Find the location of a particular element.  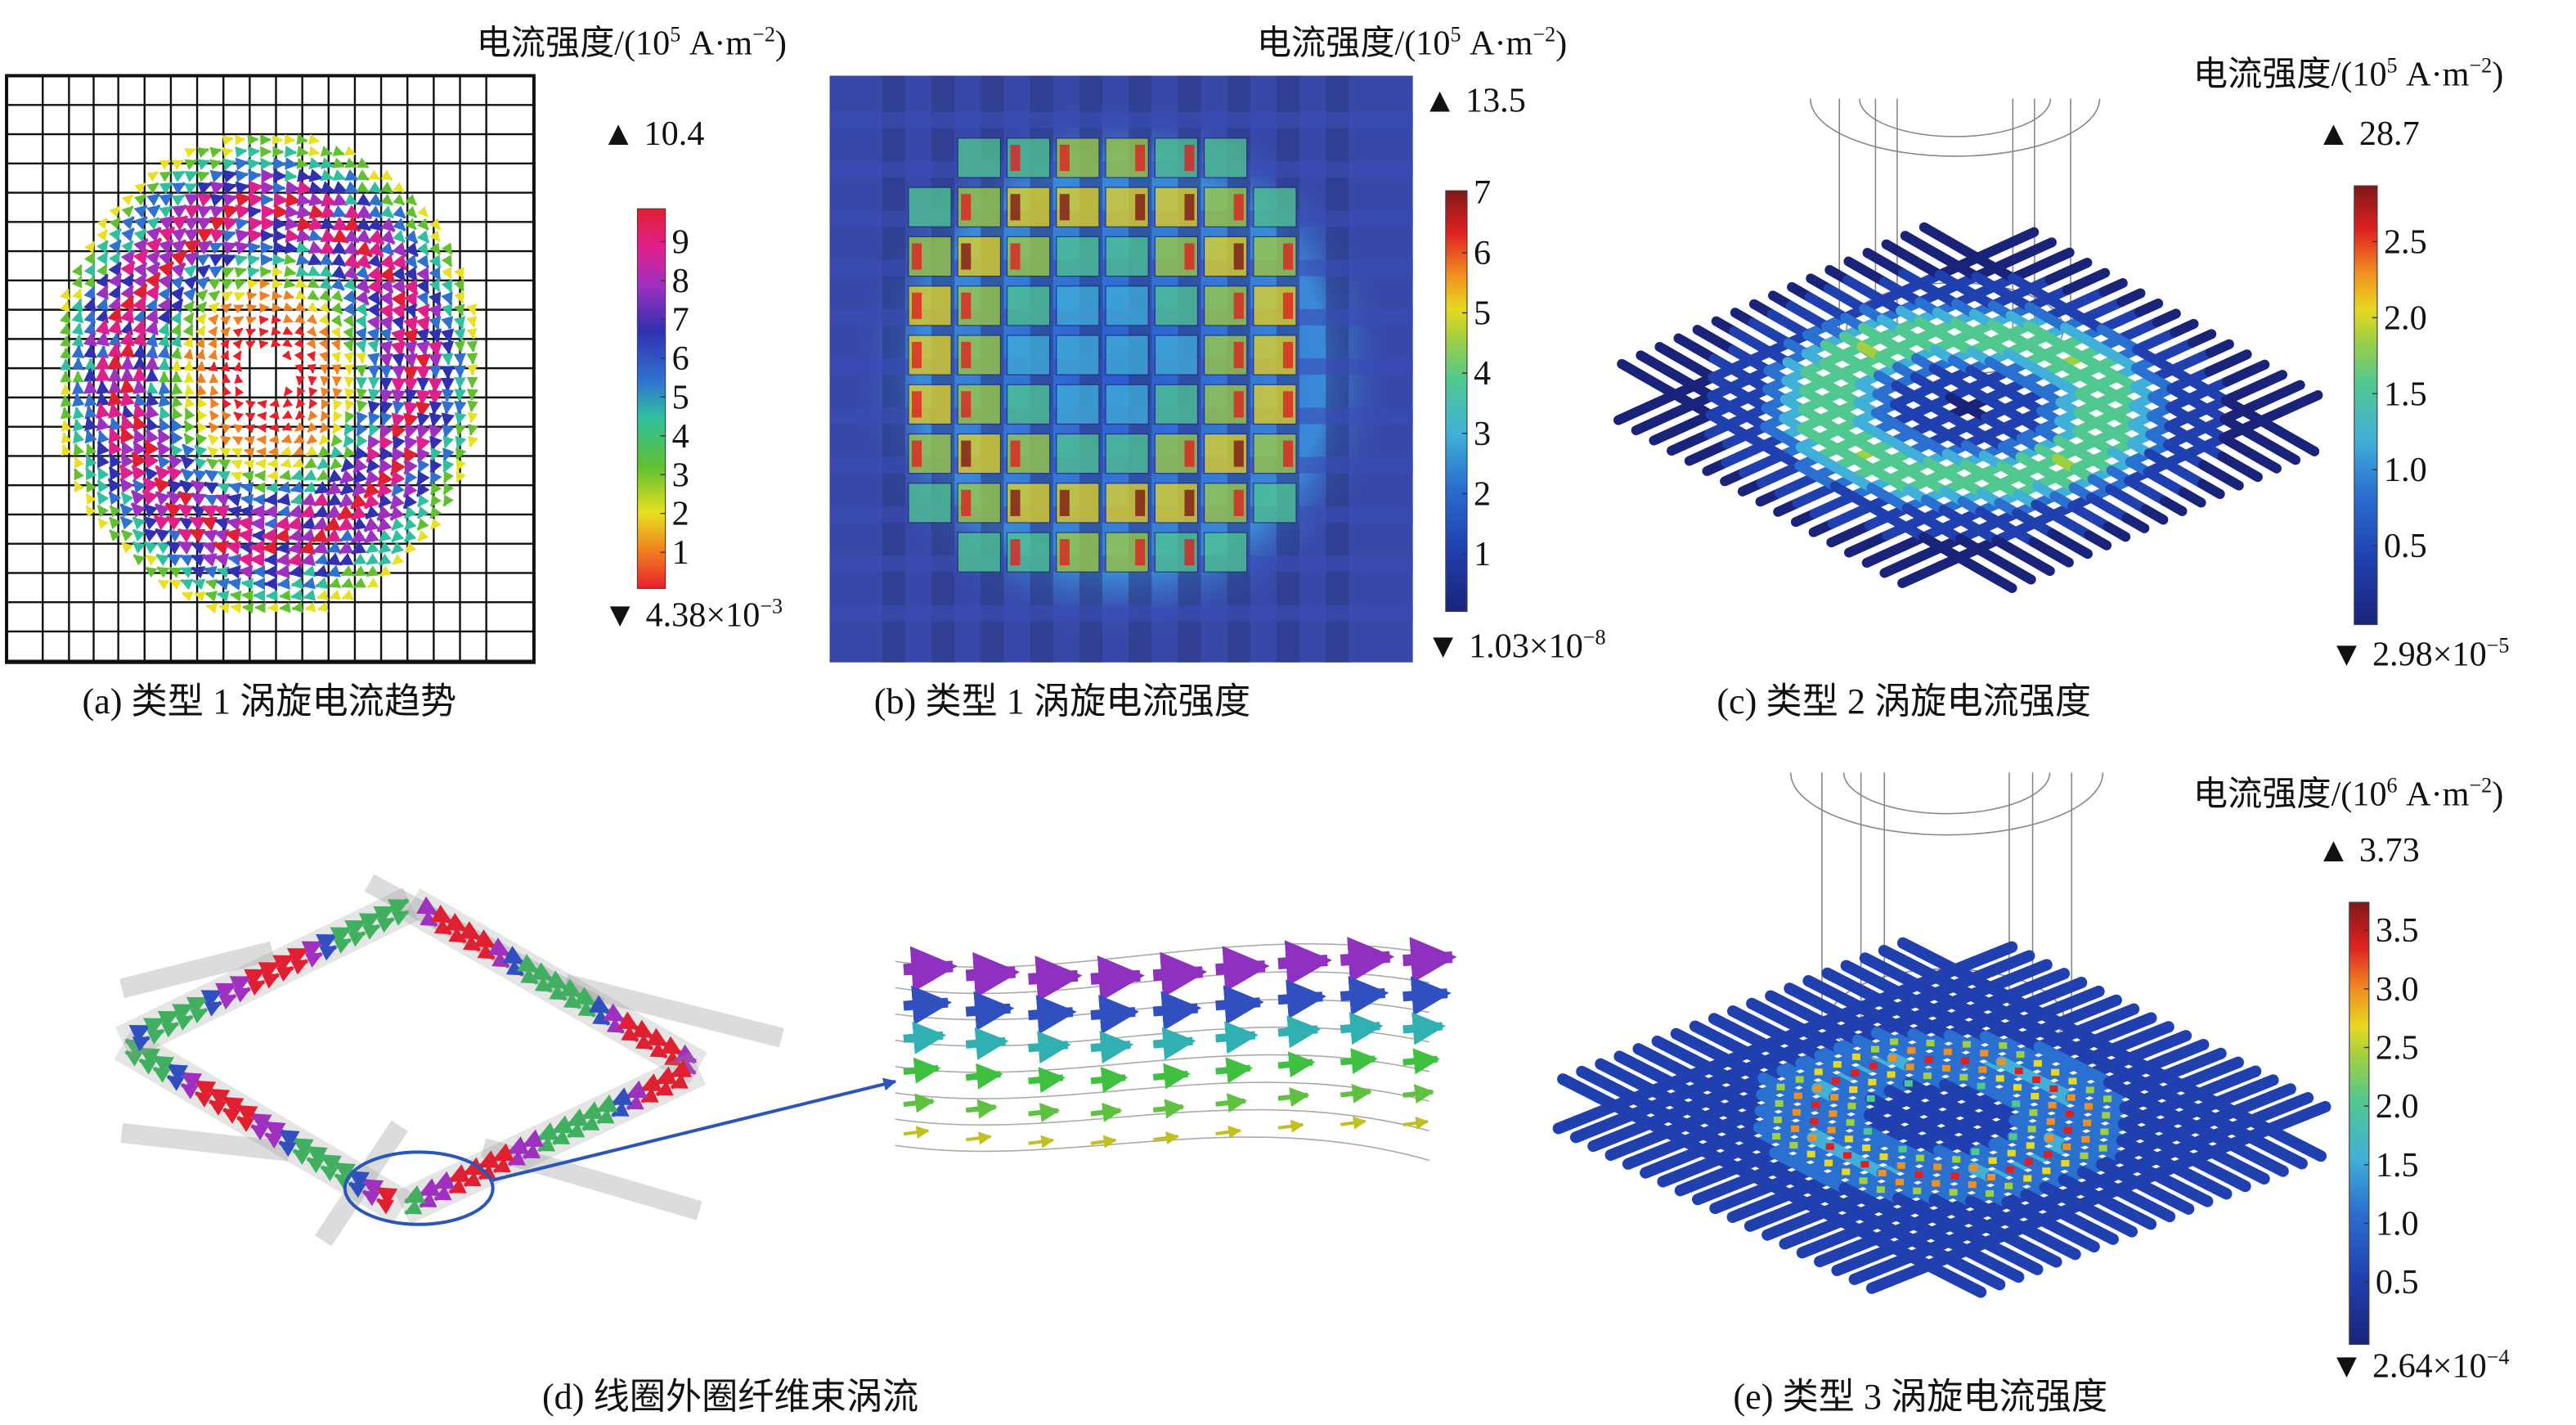

colorbar-b-min: ▼ 1.03×10−8 is located at coordinates (1516, 646).